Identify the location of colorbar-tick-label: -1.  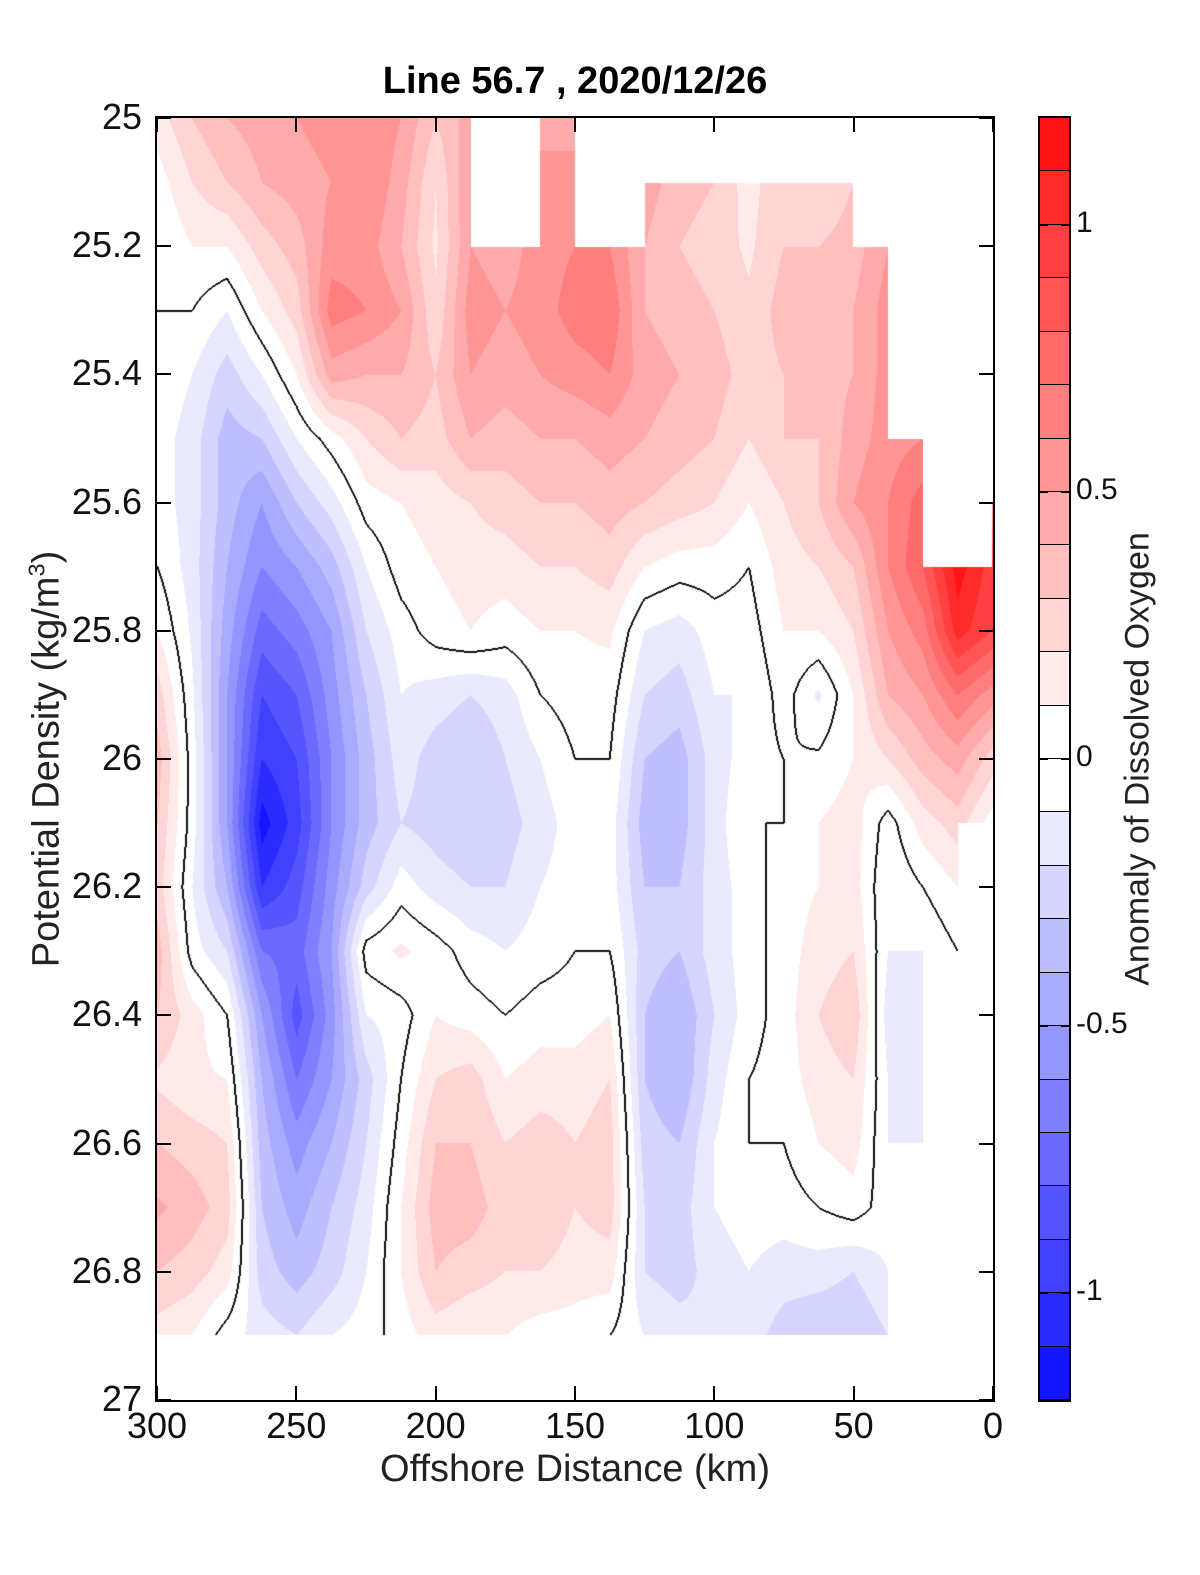
(1089, 1291).